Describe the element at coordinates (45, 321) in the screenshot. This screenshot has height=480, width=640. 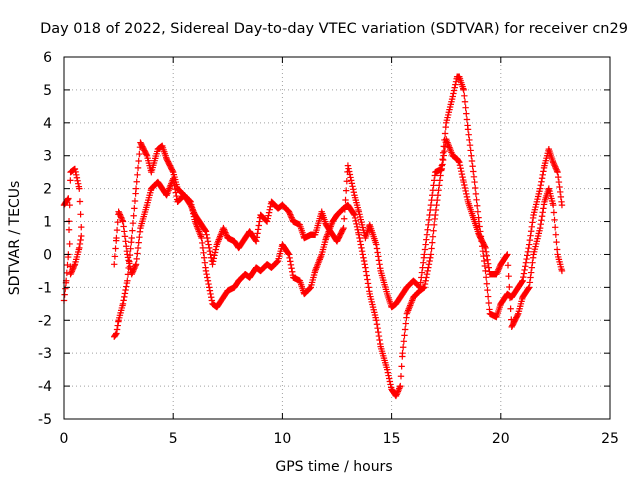
I see `y-tick-label: -2` at that location.